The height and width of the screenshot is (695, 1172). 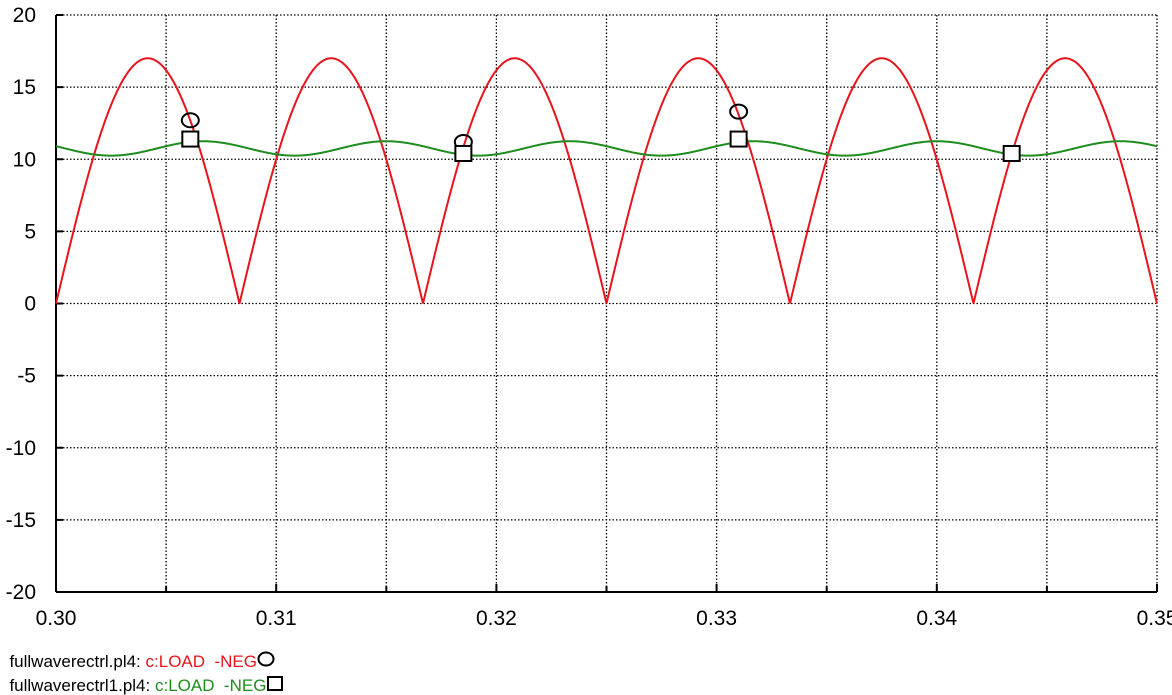 What do you see at coordinates (210, 685) in the screenshot?
I see `legend-signal-2: c:LOAD -NEG` at bounding box center [210, 685].